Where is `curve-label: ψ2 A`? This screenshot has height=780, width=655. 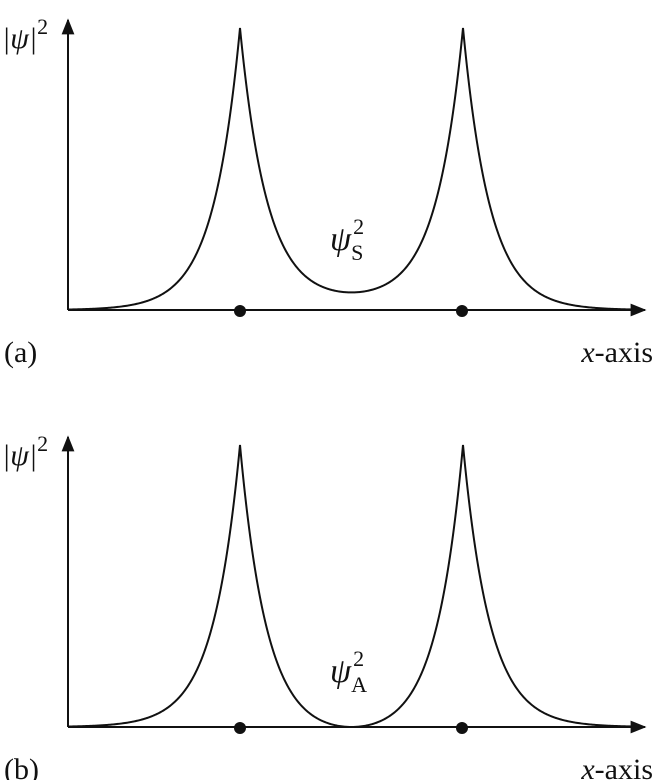
curve-label: ψ2 A is located at coordinates (348, 671).